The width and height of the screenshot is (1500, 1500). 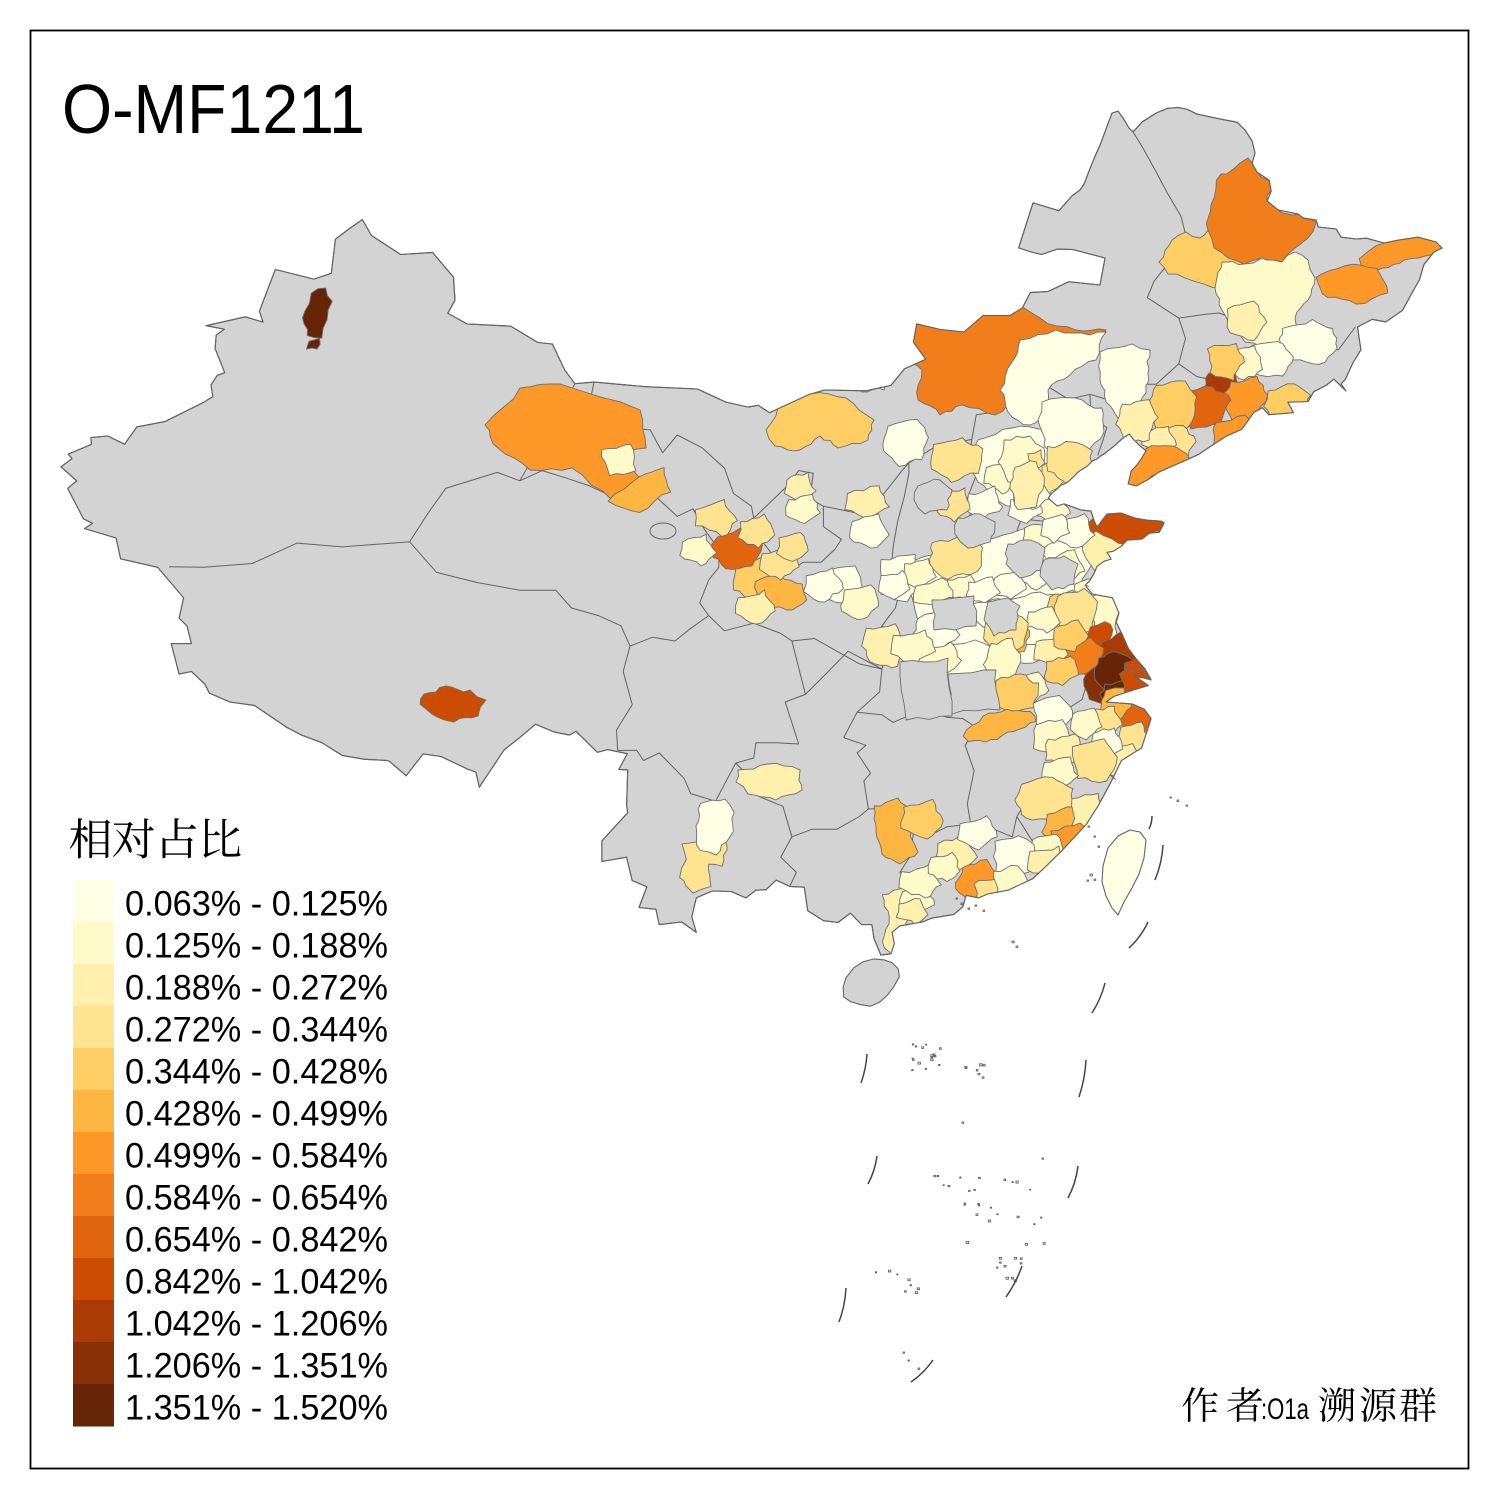 I want to click on svg-text: 0.063% - 0.125%, so click(x=256, y=904).